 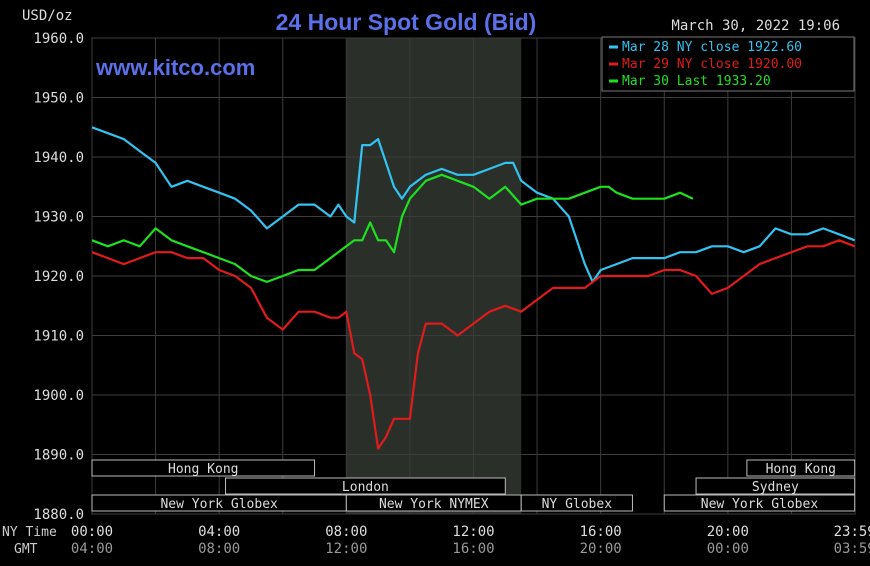 What do you see at coordinates (473, 549) in the screenshot?
I see `x-tick-label-gmt: 16:00` at bounding box center [473, 549].